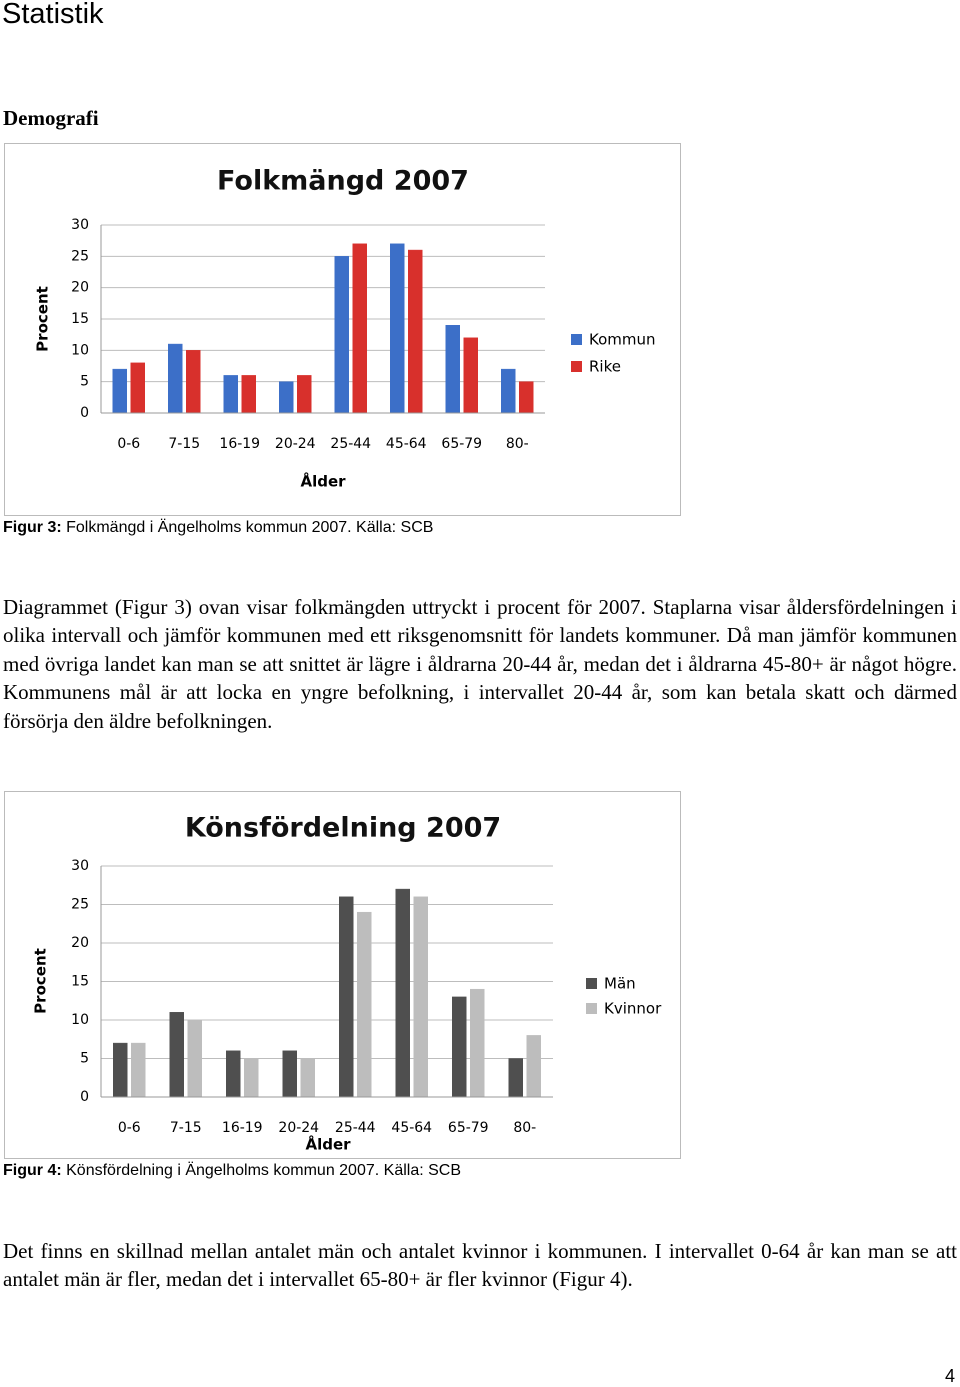 The width and height of the screenshot is (960, 1387). What do you see at coordinates (605, 367) in the screenshot?
I see `legend-label: Rike` at bounding box center [605, 367].